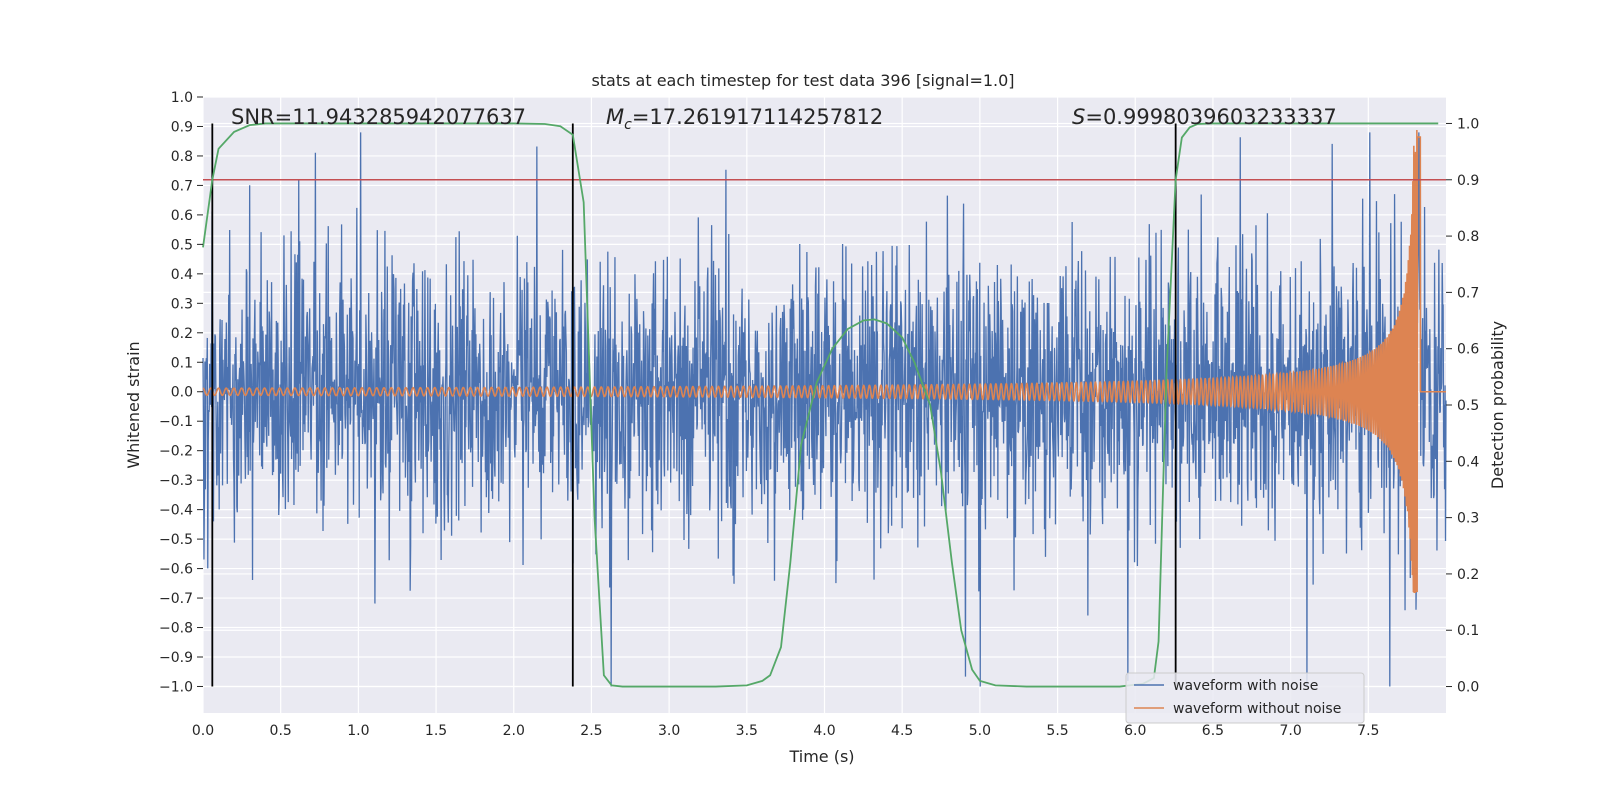 This screenshot has width=1600, height=800. Describe the element at coordinates (182, 216) in the screenshot. I see `y-tick-label: 0.6` at that location.